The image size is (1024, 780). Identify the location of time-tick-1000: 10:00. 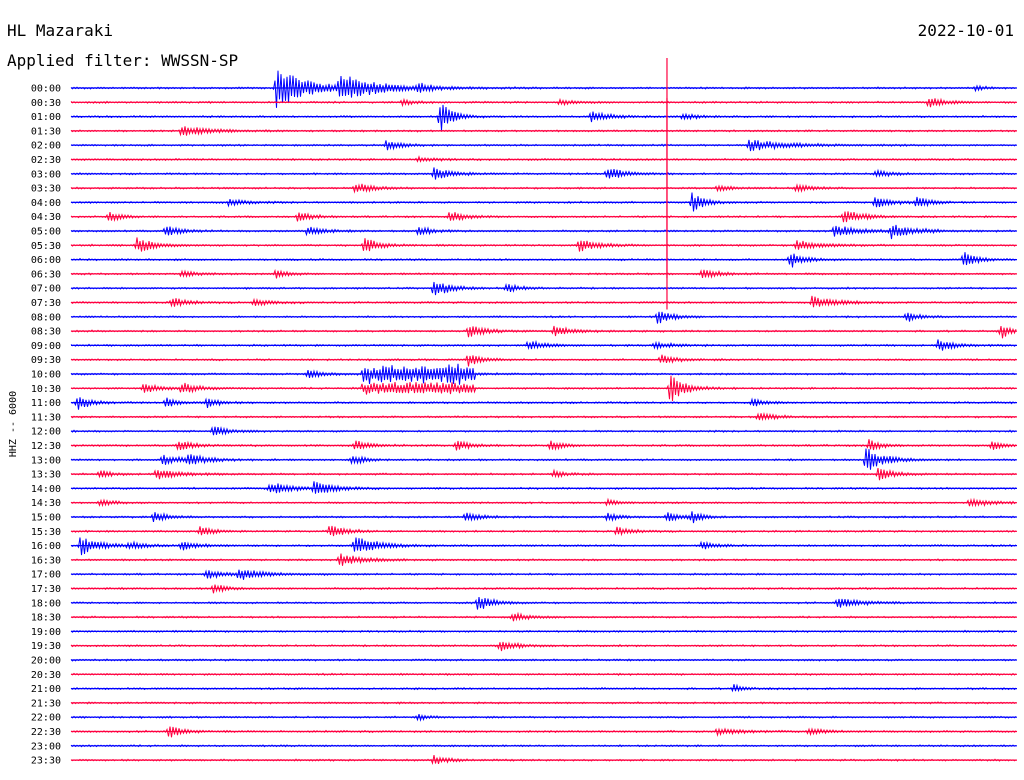
(46, 375).